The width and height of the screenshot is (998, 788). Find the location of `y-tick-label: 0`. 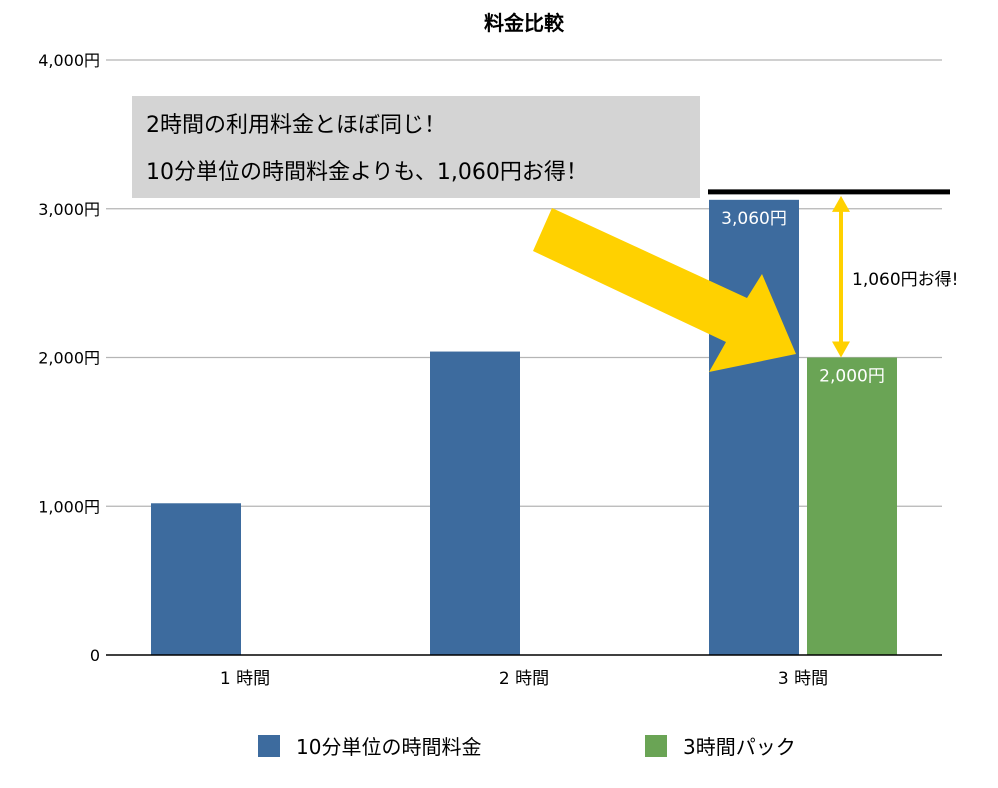

y-tick-label: 0 is located at coordinates (95, 655).